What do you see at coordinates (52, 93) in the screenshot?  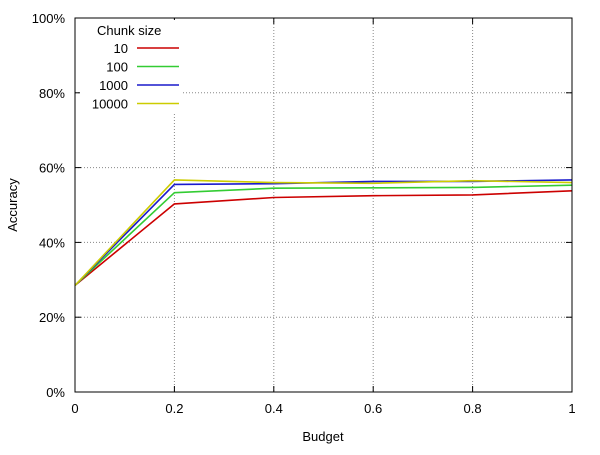 I see `y-tick-label: 80%` at bounding box center [52, 93].